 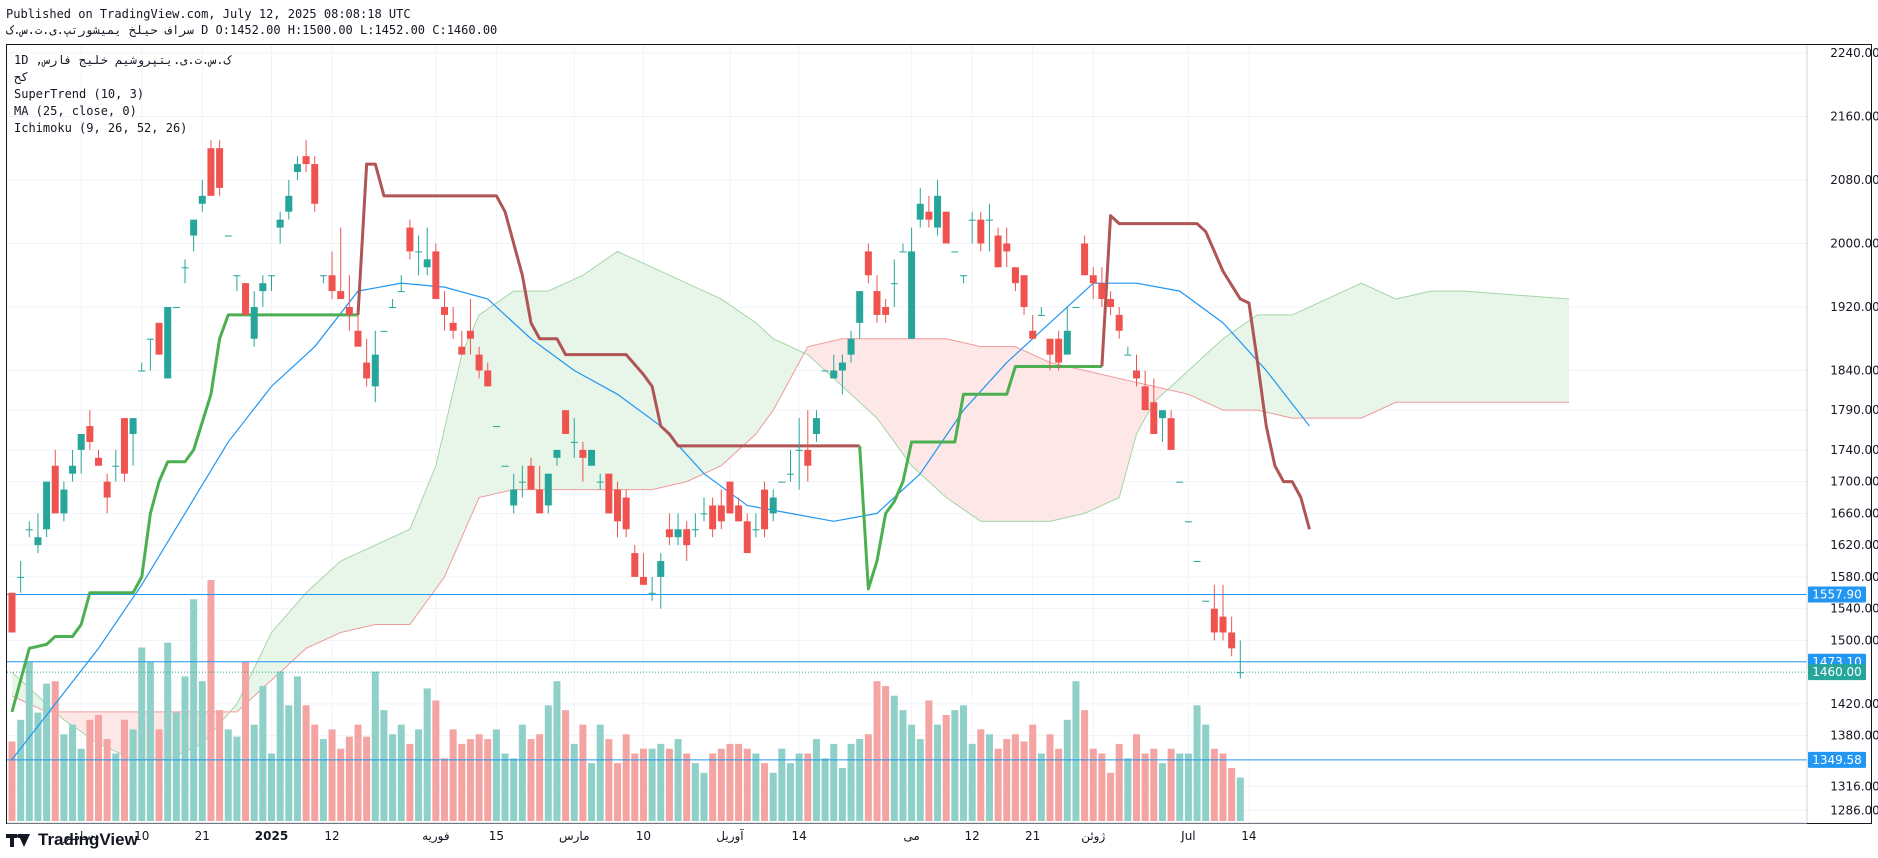 What do you see at coordinates (75, 111) in the screenshot?
I see `legend-ma: MA (25, close, 0)` at bounding box center [75, 111].